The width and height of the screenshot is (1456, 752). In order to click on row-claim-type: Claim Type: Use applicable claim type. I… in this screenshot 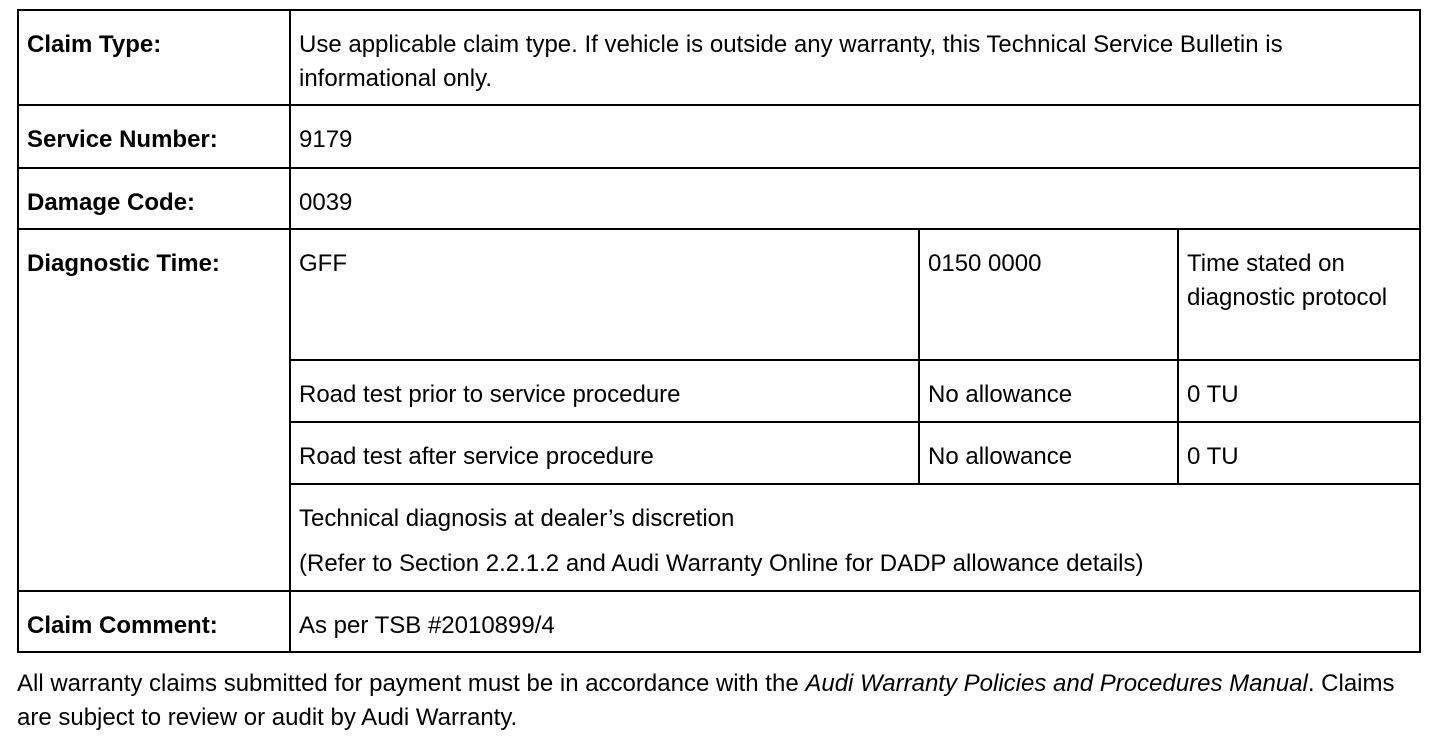, I will do `click(719, 57)`.